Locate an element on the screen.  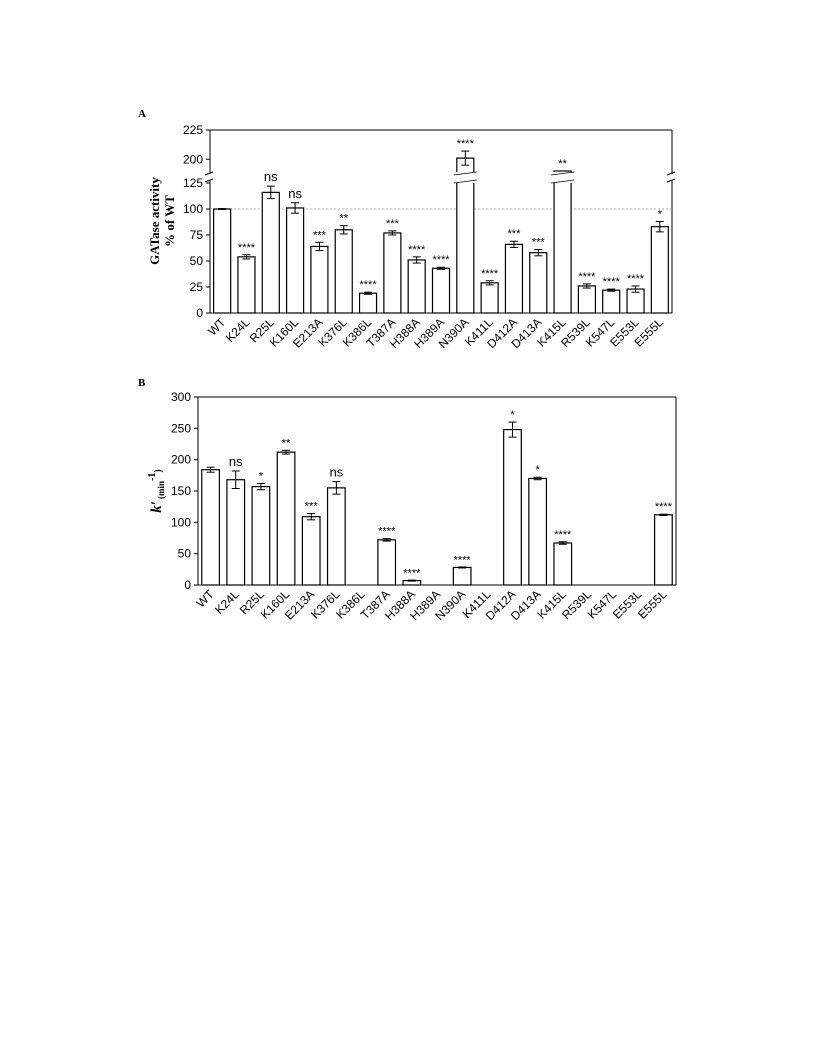
y-axis-label-2: % of WT is located at coordinates (169, 221).